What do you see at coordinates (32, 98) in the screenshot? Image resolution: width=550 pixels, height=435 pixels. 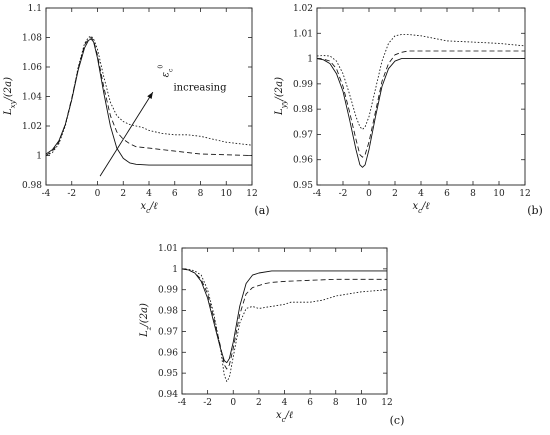 I see `y-tick-label: 1.04` at bounding box center [32, 98].